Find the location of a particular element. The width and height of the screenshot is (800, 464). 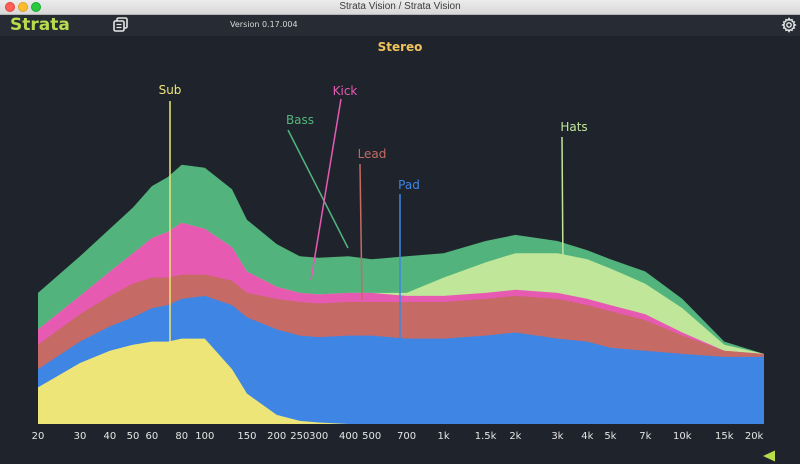

x-tick-label: 5k is located at coordinates (610, 436).